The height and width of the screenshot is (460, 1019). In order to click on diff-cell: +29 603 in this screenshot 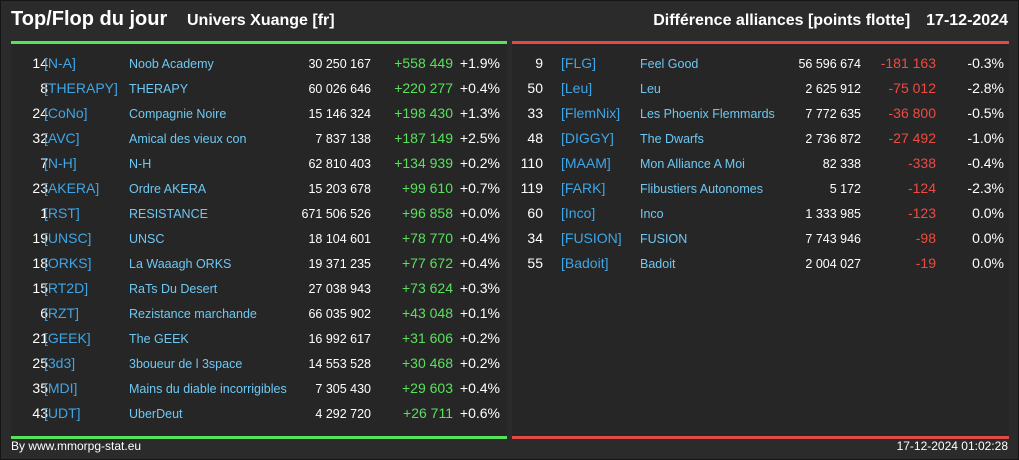, I will do `click(427, 388)`.